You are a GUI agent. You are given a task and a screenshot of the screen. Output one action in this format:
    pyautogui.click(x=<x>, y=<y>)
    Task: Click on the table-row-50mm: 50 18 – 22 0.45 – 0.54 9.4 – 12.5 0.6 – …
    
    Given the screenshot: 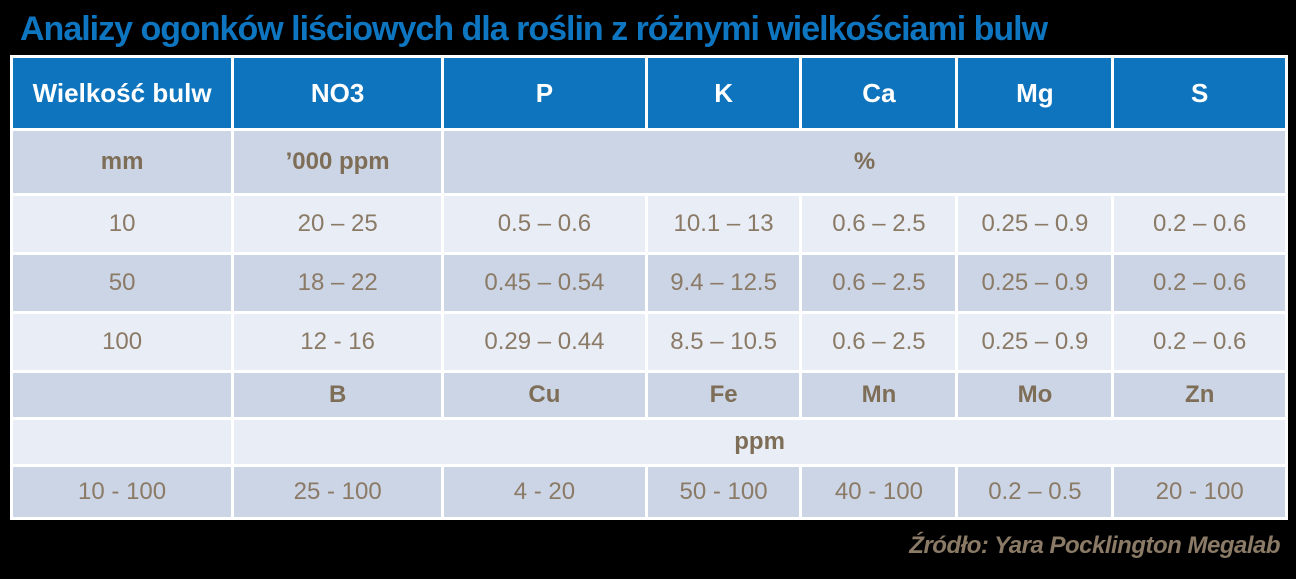 What is the action you would take?
    pyautogui.click(x=649, y=283)
    